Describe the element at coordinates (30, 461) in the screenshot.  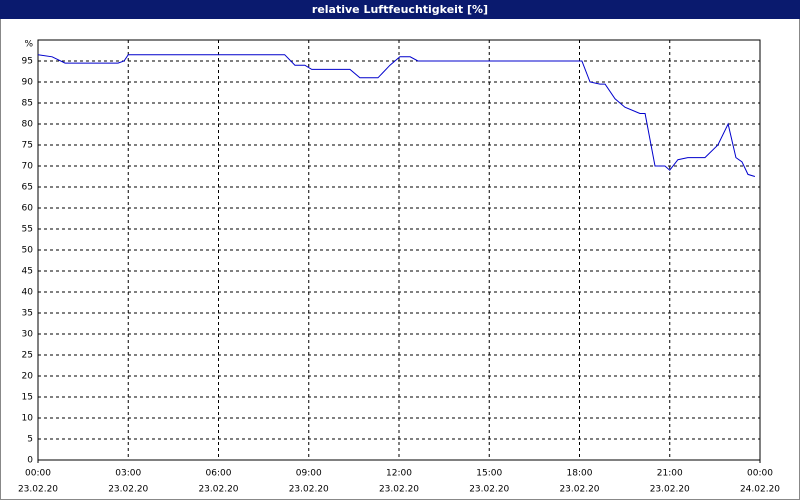
I see `y-tick-label: 0` at that location.